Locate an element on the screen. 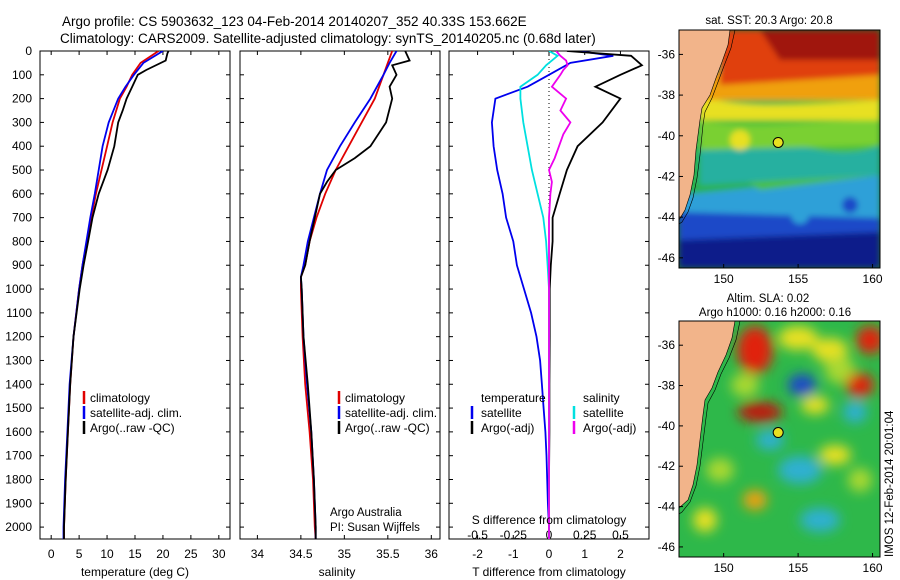 The width and height of the screenshot is (900, 580). sst-land-mass is located at coordinates (705, 125).